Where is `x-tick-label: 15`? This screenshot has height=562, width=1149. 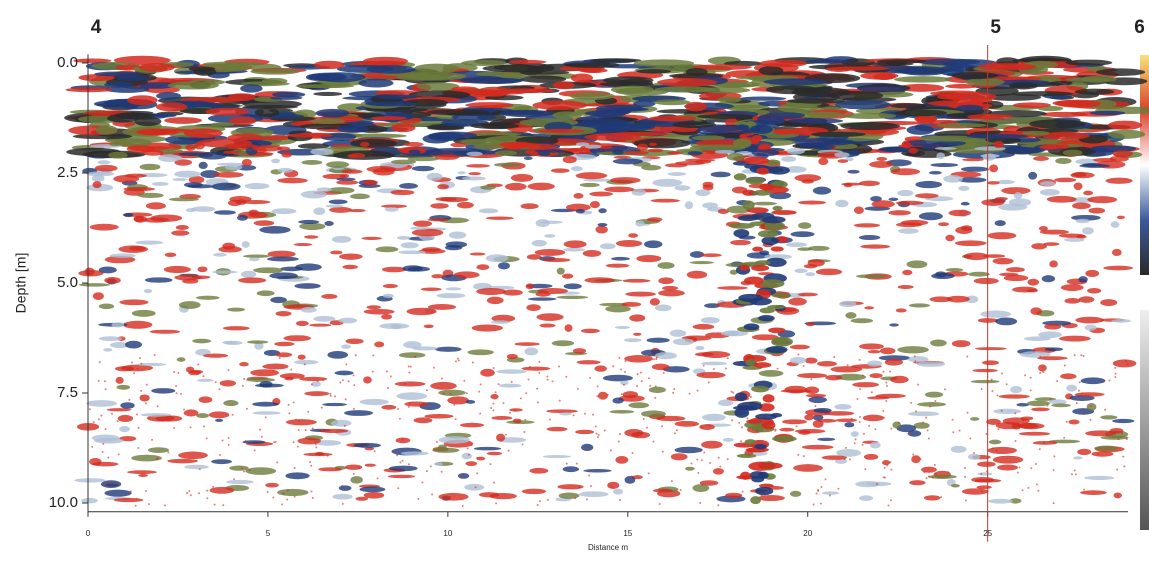
x-tick-label: 15 is located at coordinates (627, 533).